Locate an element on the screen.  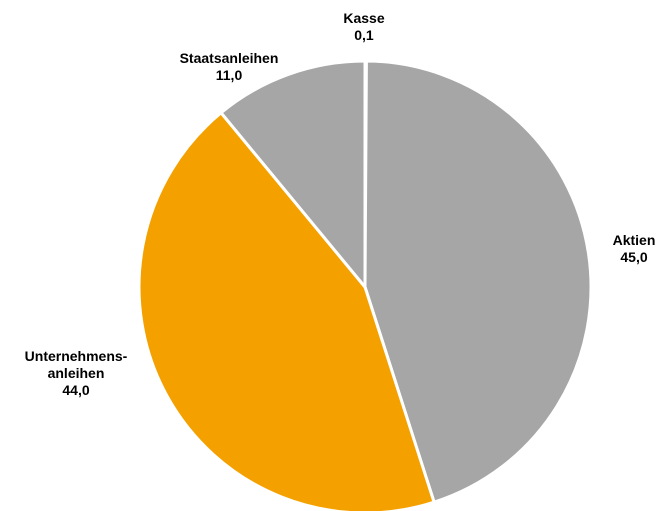
slice-label: Unternehmens- anleihen 44,0 is located at coordinates (76, 373).